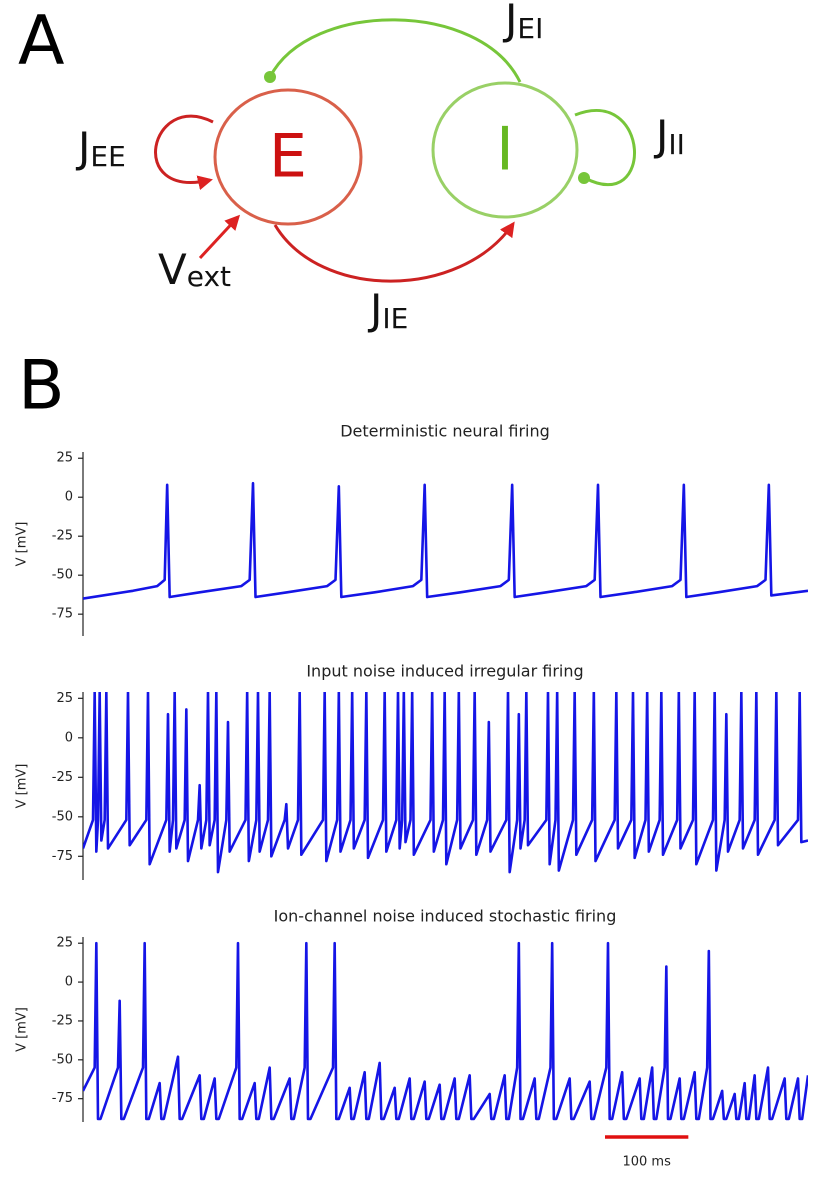 The height and width of the screenshot is (1187, 830). What do you see at coordinates (107, 156) in the screenshot?
I see `subscript: EE` at bounding box center [107, 156].